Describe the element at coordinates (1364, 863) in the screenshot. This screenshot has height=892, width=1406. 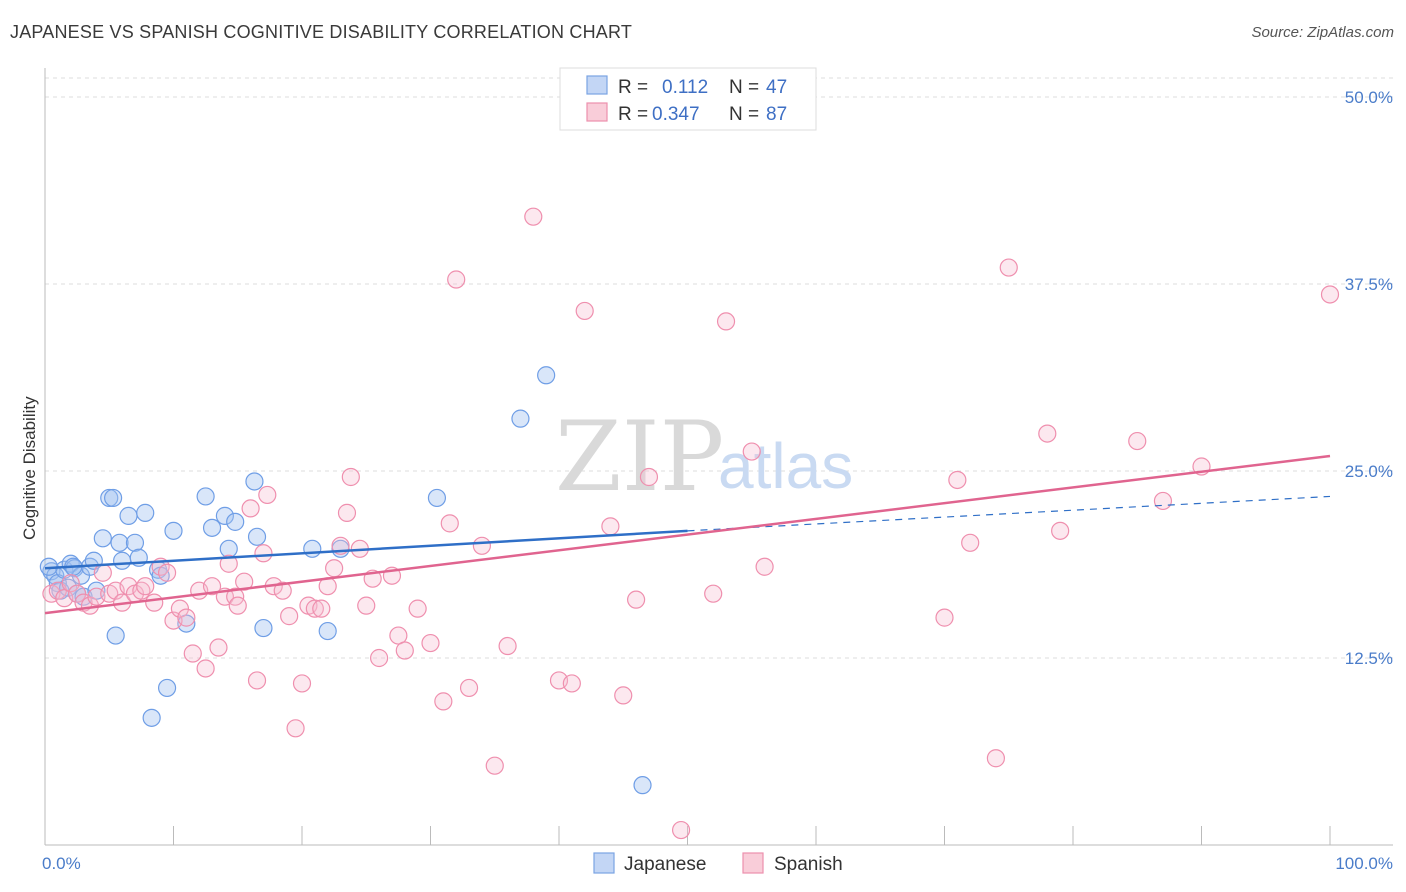
I see `x-tick-label: 100.0%` at that location.